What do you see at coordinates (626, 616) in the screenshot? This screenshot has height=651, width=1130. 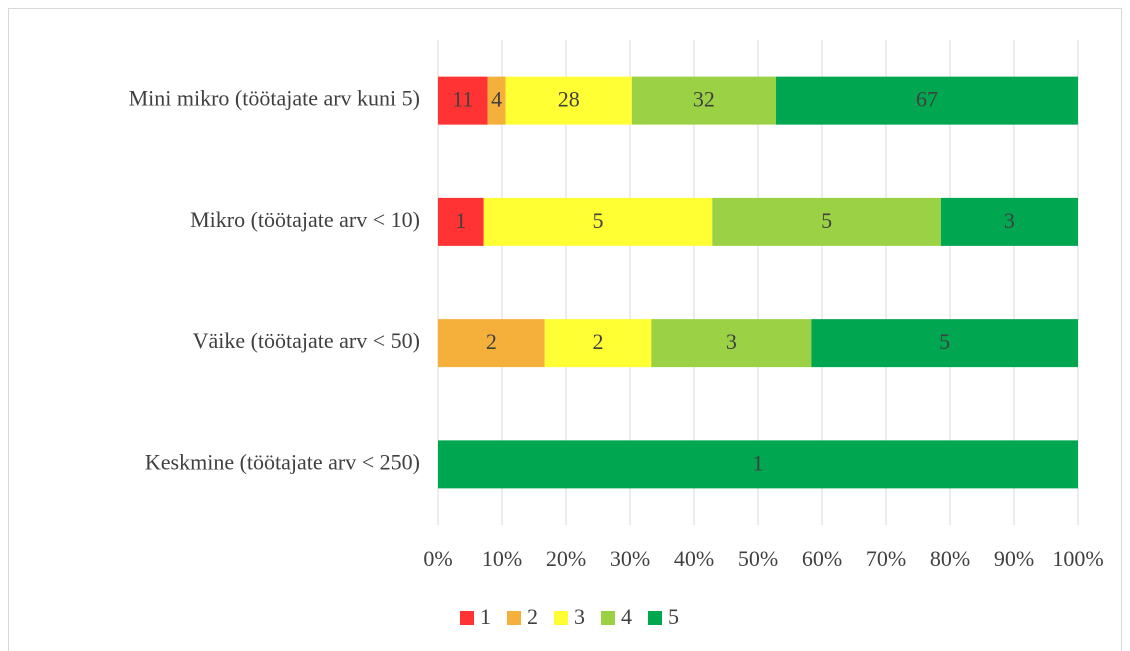 I see `legend-label: 4` at bounding box center [626, 616].